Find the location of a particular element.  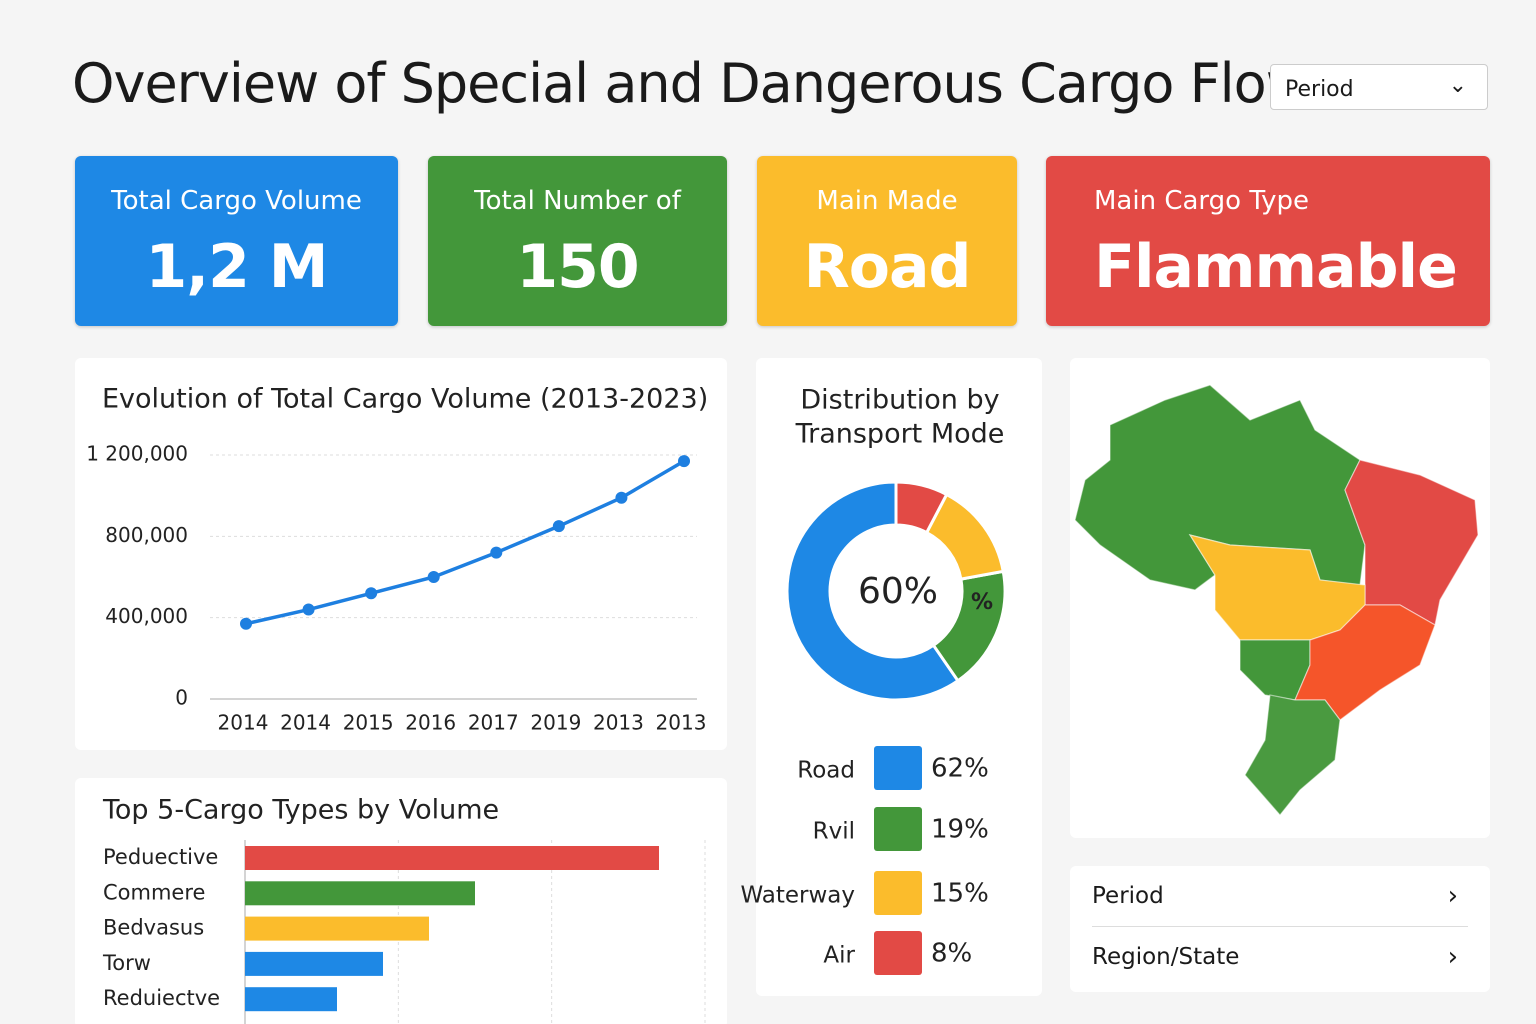

legend-label: Road is located at coordinates (826, 771).